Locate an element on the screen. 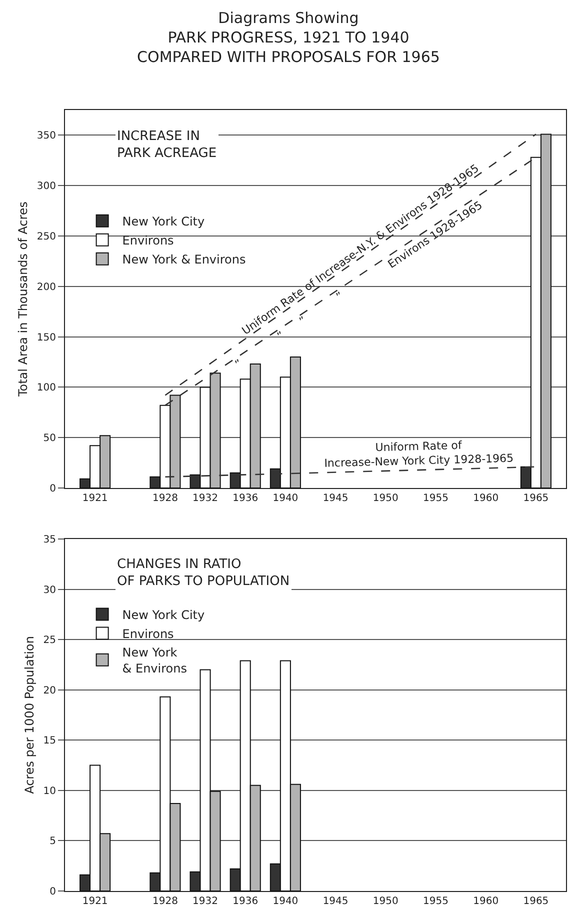 The width and height of the screenshot is (577, 917). y-tick-label: 250 is located at coordinates (46, 237).